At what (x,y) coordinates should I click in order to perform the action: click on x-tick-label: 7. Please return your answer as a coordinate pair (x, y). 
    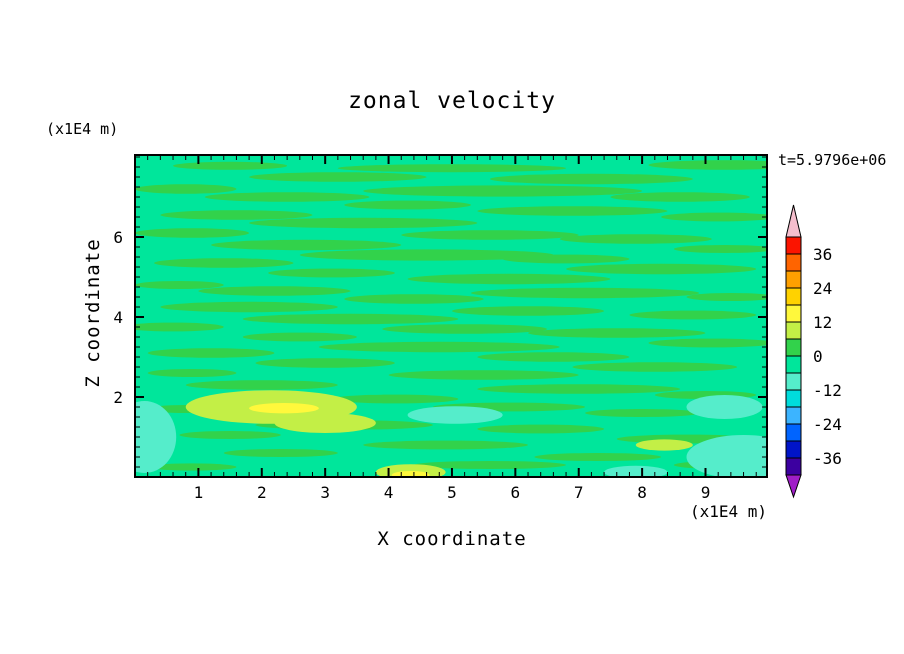
    Looking at the image, I should click on (579, 492).